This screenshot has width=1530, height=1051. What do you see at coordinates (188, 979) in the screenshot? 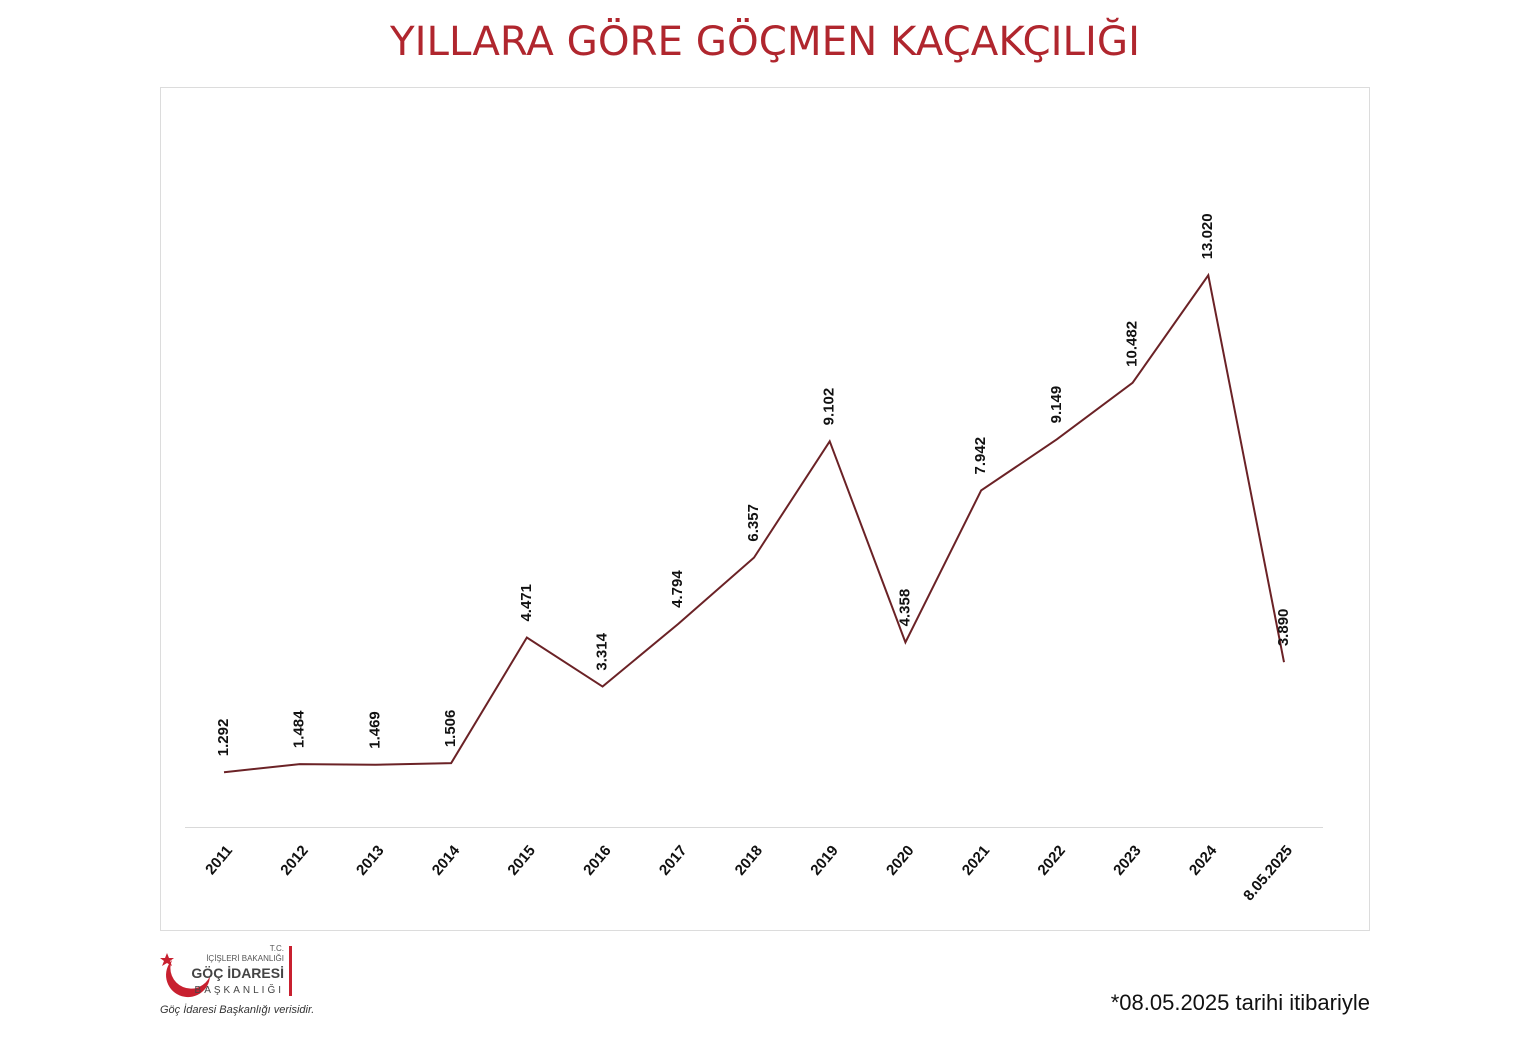
I see `logo-crescent` at bounding box center [188, 979].